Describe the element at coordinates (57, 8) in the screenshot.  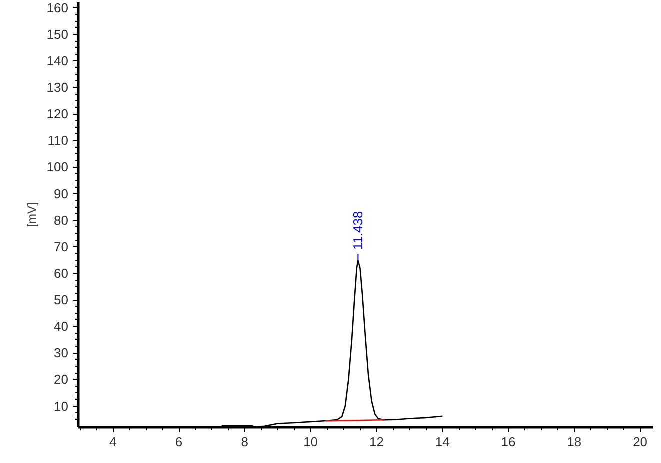
I see `y-tick-label: 160` at that location.